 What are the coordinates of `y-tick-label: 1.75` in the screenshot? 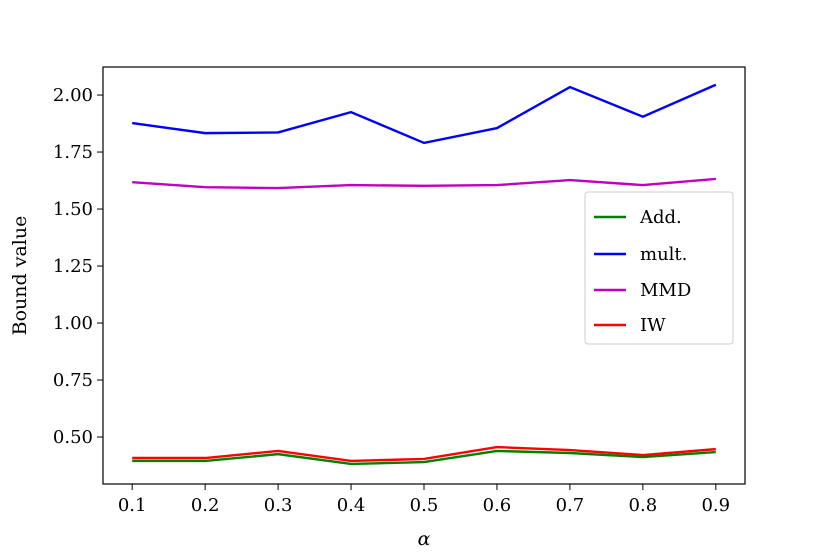 It's located at (73, 152).